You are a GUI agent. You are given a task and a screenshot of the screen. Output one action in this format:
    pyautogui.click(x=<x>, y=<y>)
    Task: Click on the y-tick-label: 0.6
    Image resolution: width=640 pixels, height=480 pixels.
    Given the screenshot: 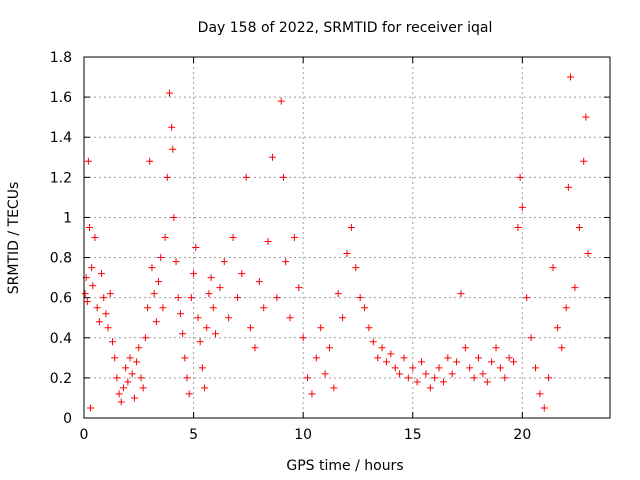 What is the action you would take?
    pyautogui.click(x=61, y=299)
    